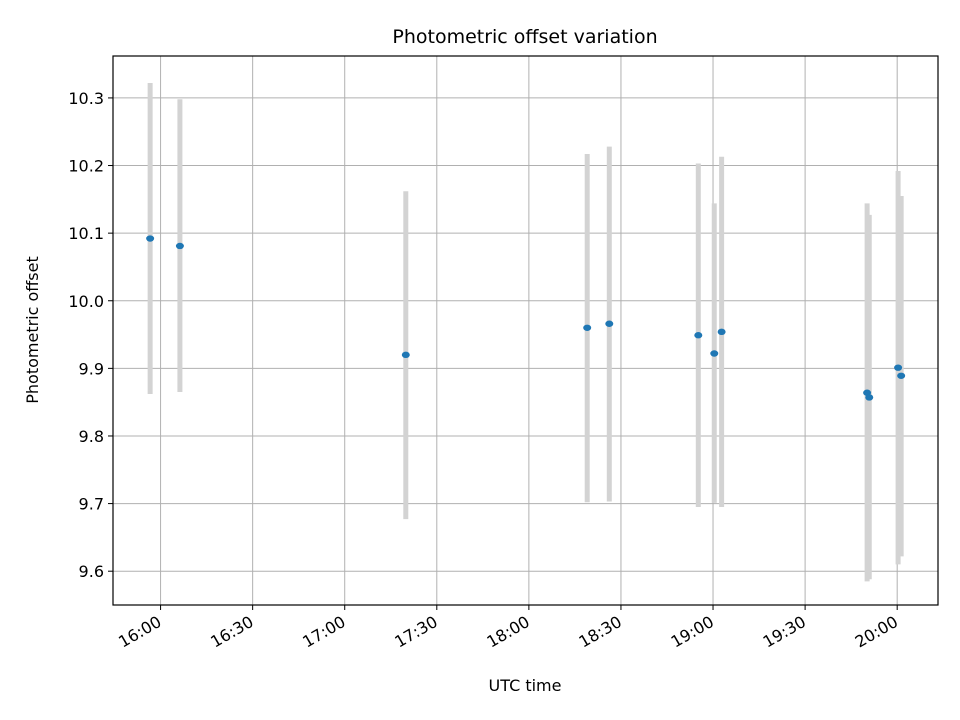  I want to click on y-tick-label: 9.9, so click(91, 368).